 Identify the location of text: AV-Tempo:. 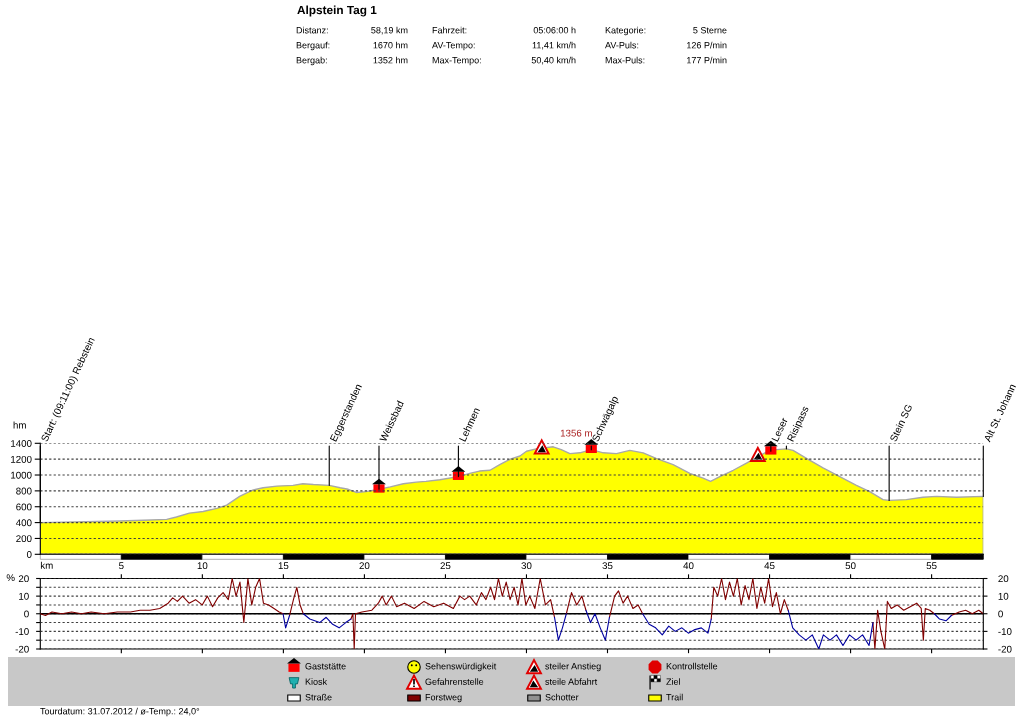
(453, 46).